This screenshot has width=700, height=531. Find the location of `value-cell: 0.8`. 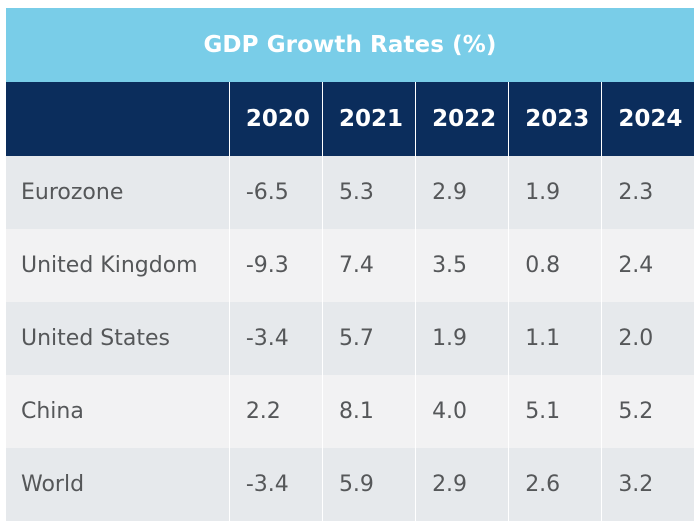

value-cell: 0.8 is located at coordinates (555, 265).